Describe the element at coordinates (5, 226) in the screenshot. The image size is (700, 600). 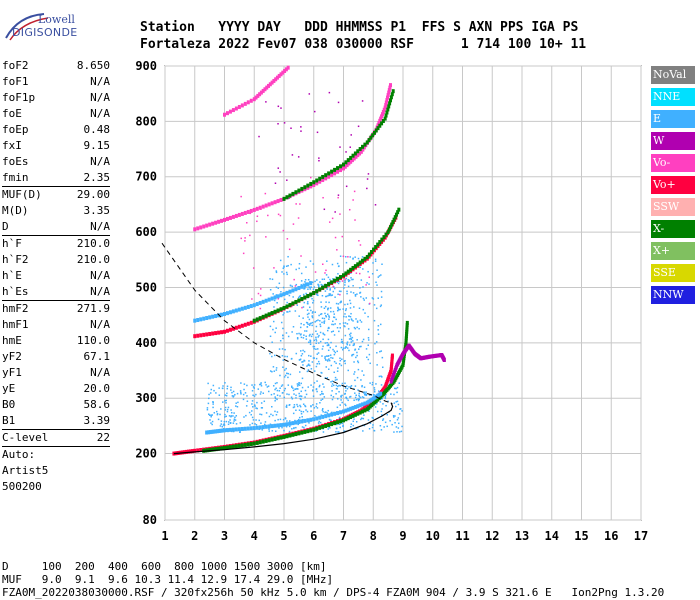
I see `param-label: D` at that location.